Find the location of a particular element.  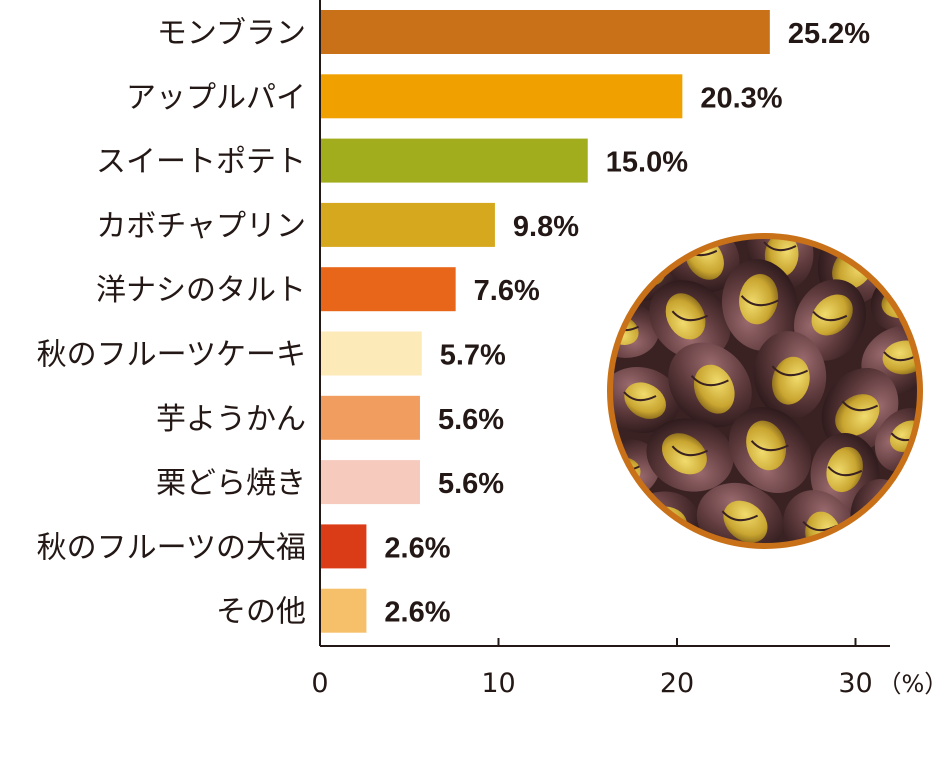

value-label: 5.7% is located at coordinates (473, 356).